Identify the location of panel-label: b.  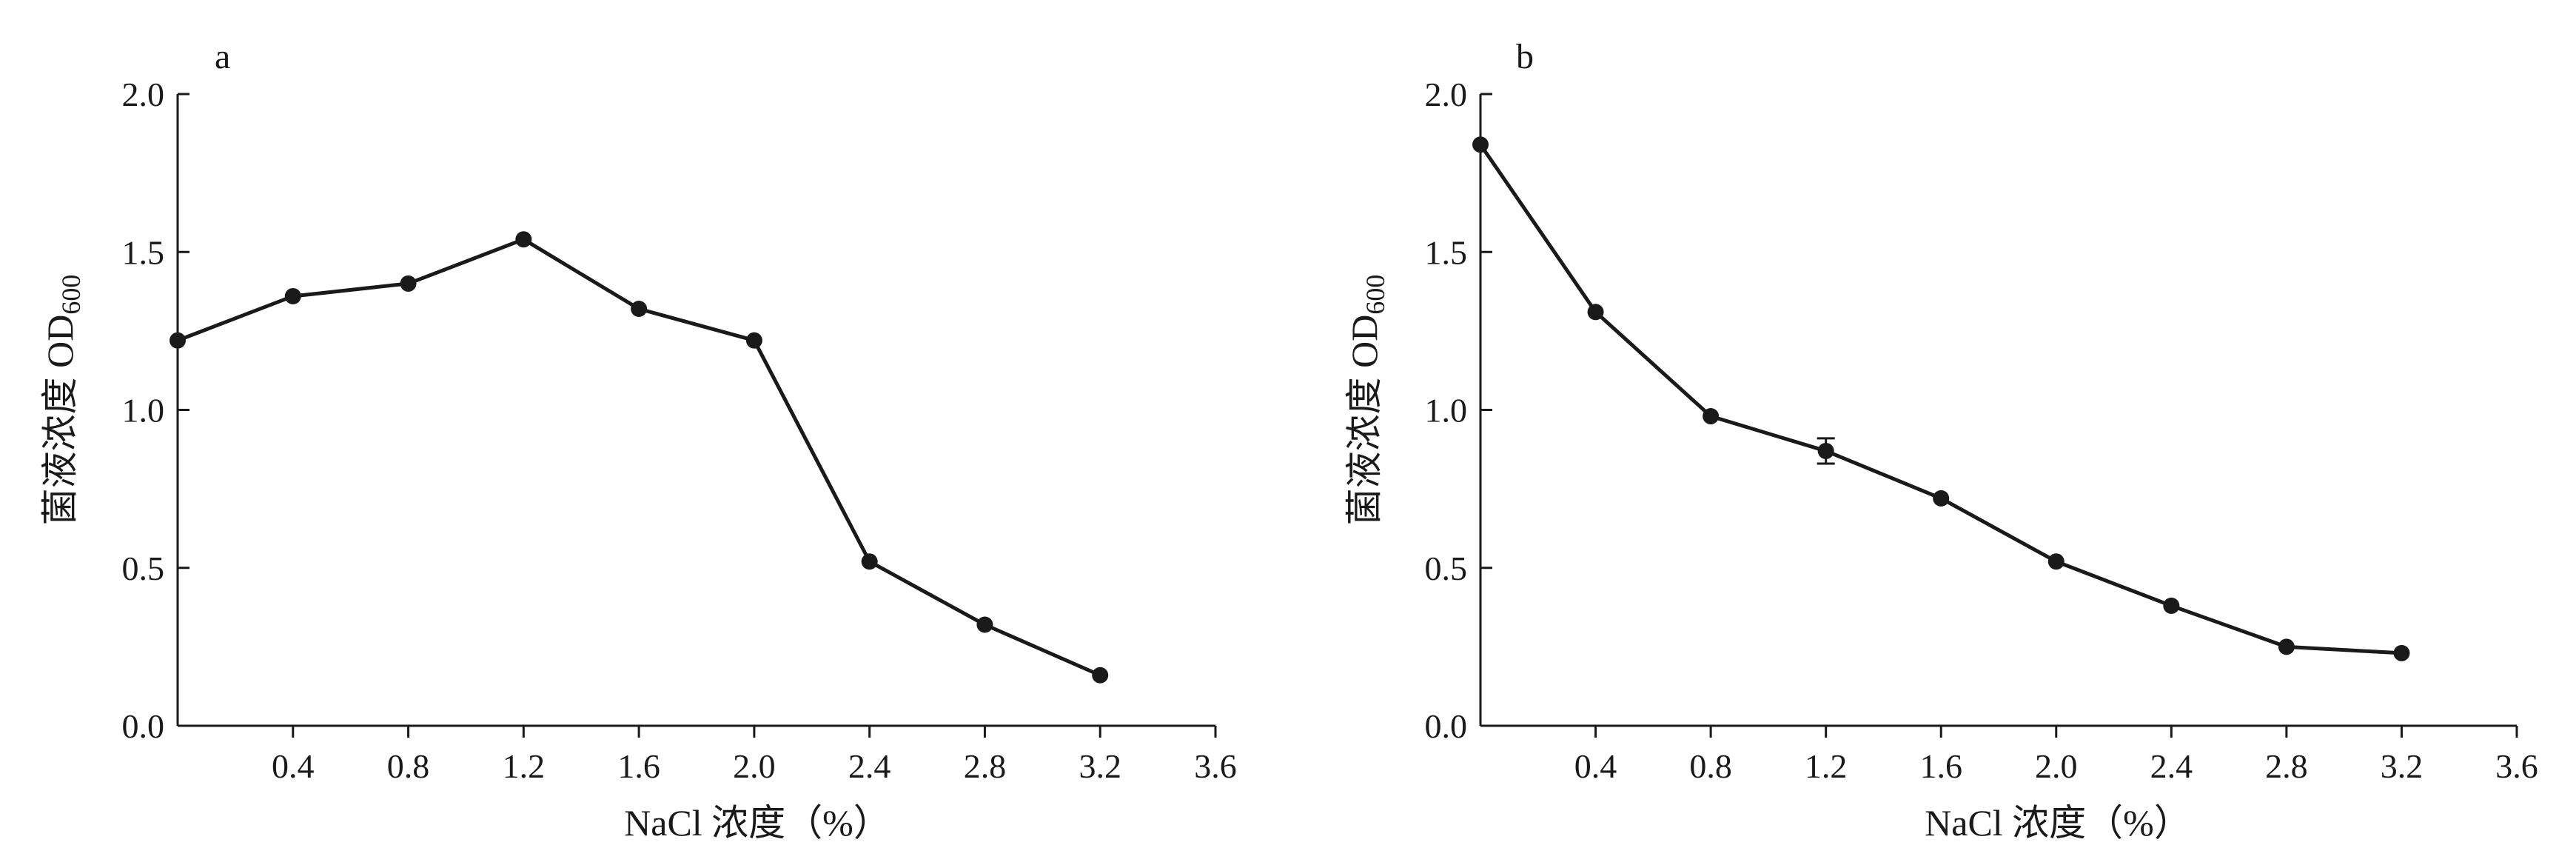
(1525, 57).